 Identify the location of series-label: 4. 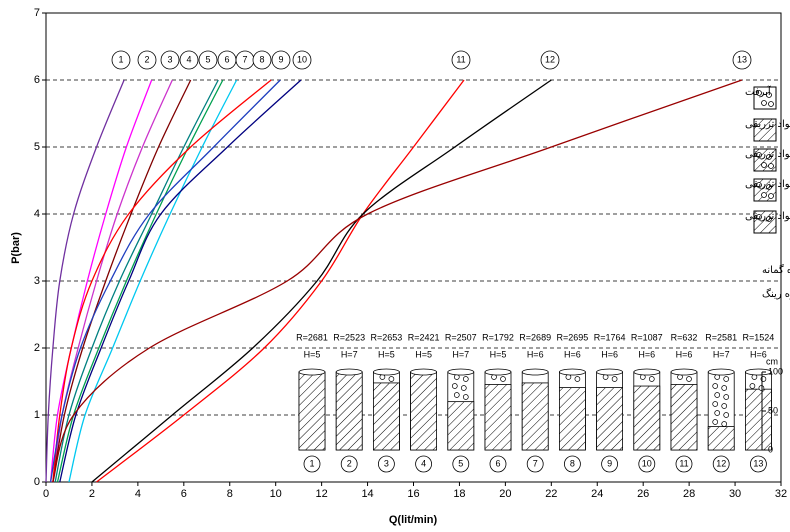
(188, 59).